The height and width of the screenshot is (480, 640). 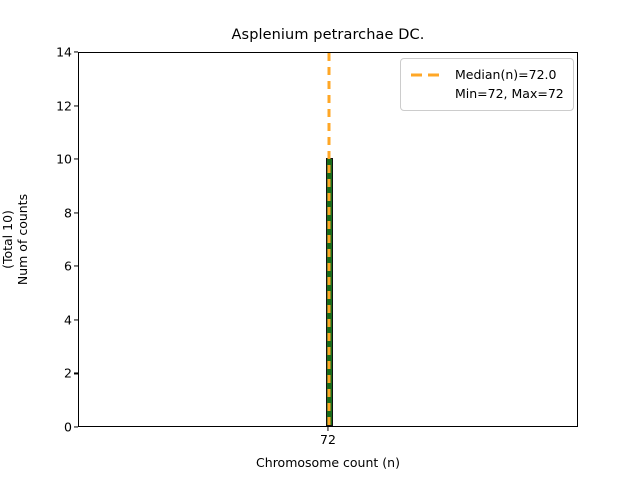 What do you see at coordinates (68, 373) in the screenshot?
I see `y-tick-label: 2` at bounding box center [68, 373].